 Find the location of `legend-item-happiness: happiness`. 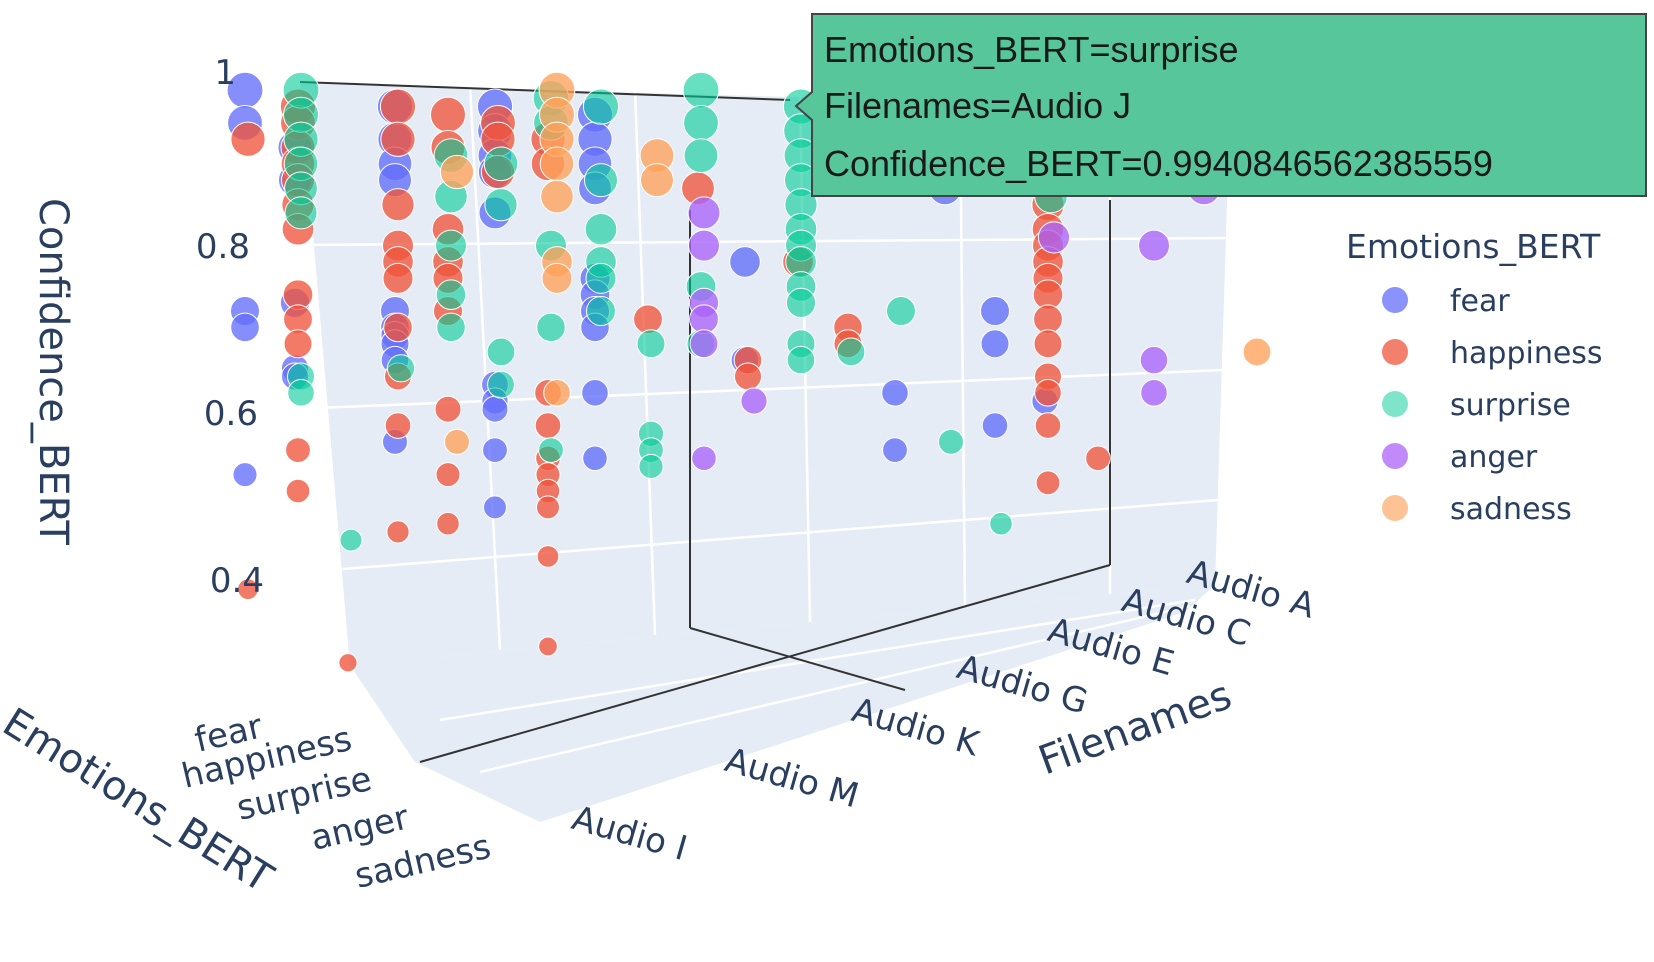

legend-item-happiness: happiness is located at coordinates (1492, 353).